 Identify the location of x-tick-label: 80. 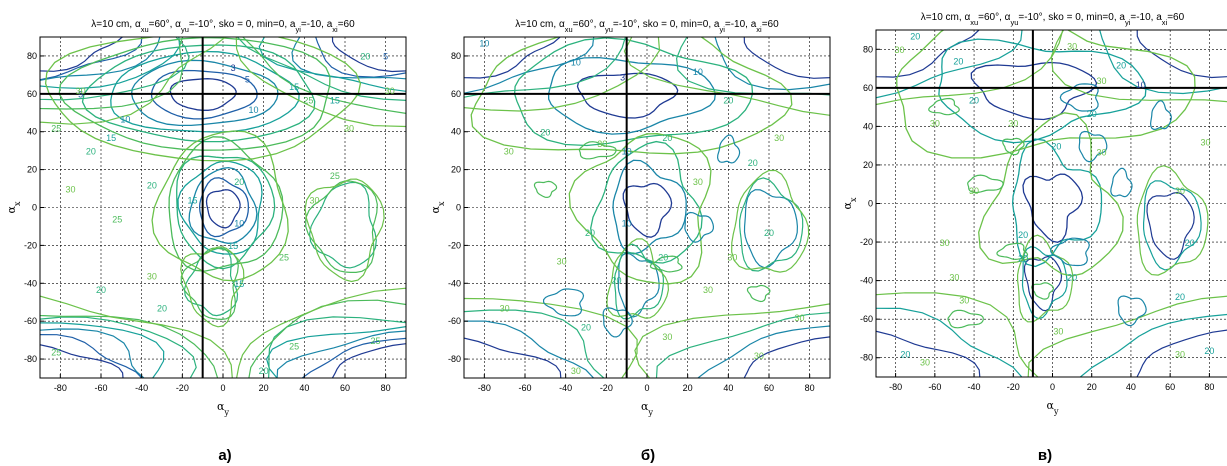
(810, 388).